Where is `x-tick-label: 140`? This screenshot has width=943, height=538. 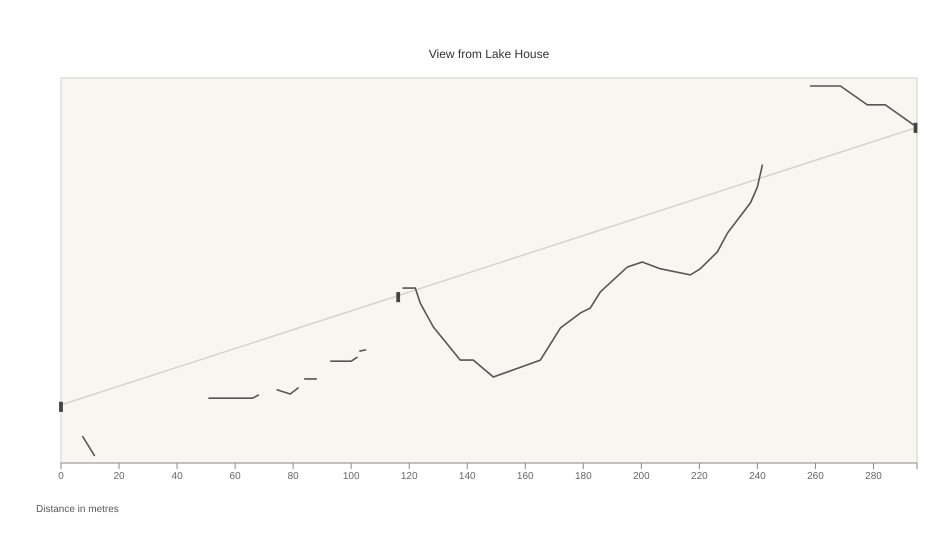 x-tick-label: 140 is located at coordinates (467, 476).